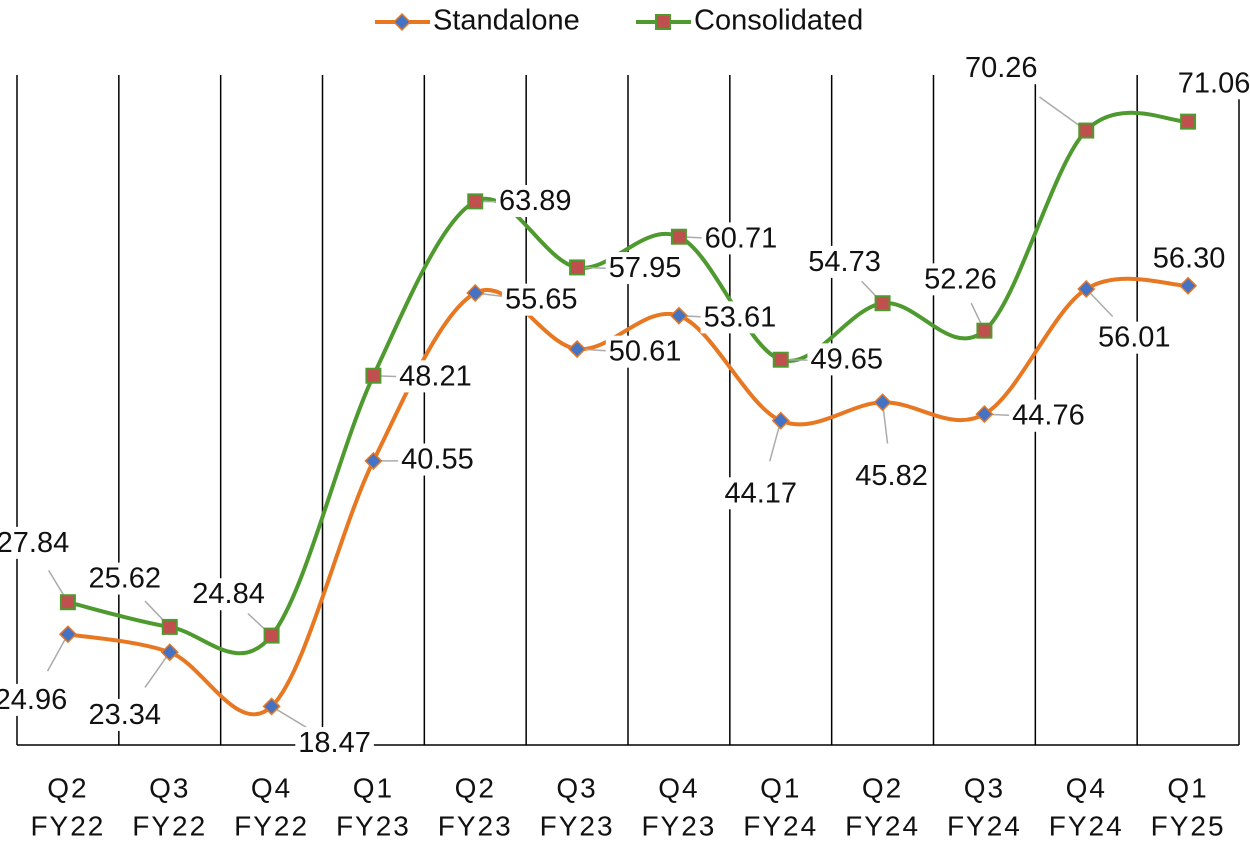 This screenshot has height=842, width=1250. I want to click on data-label: 55.65, so click(541, 300).